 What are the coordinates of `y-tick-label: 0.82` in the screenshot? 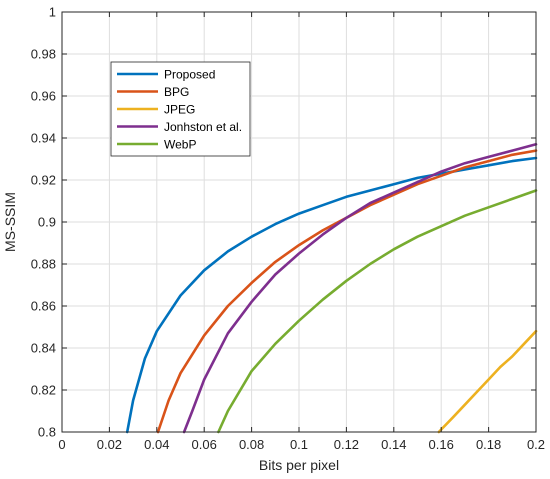 It's located at (43, 390).